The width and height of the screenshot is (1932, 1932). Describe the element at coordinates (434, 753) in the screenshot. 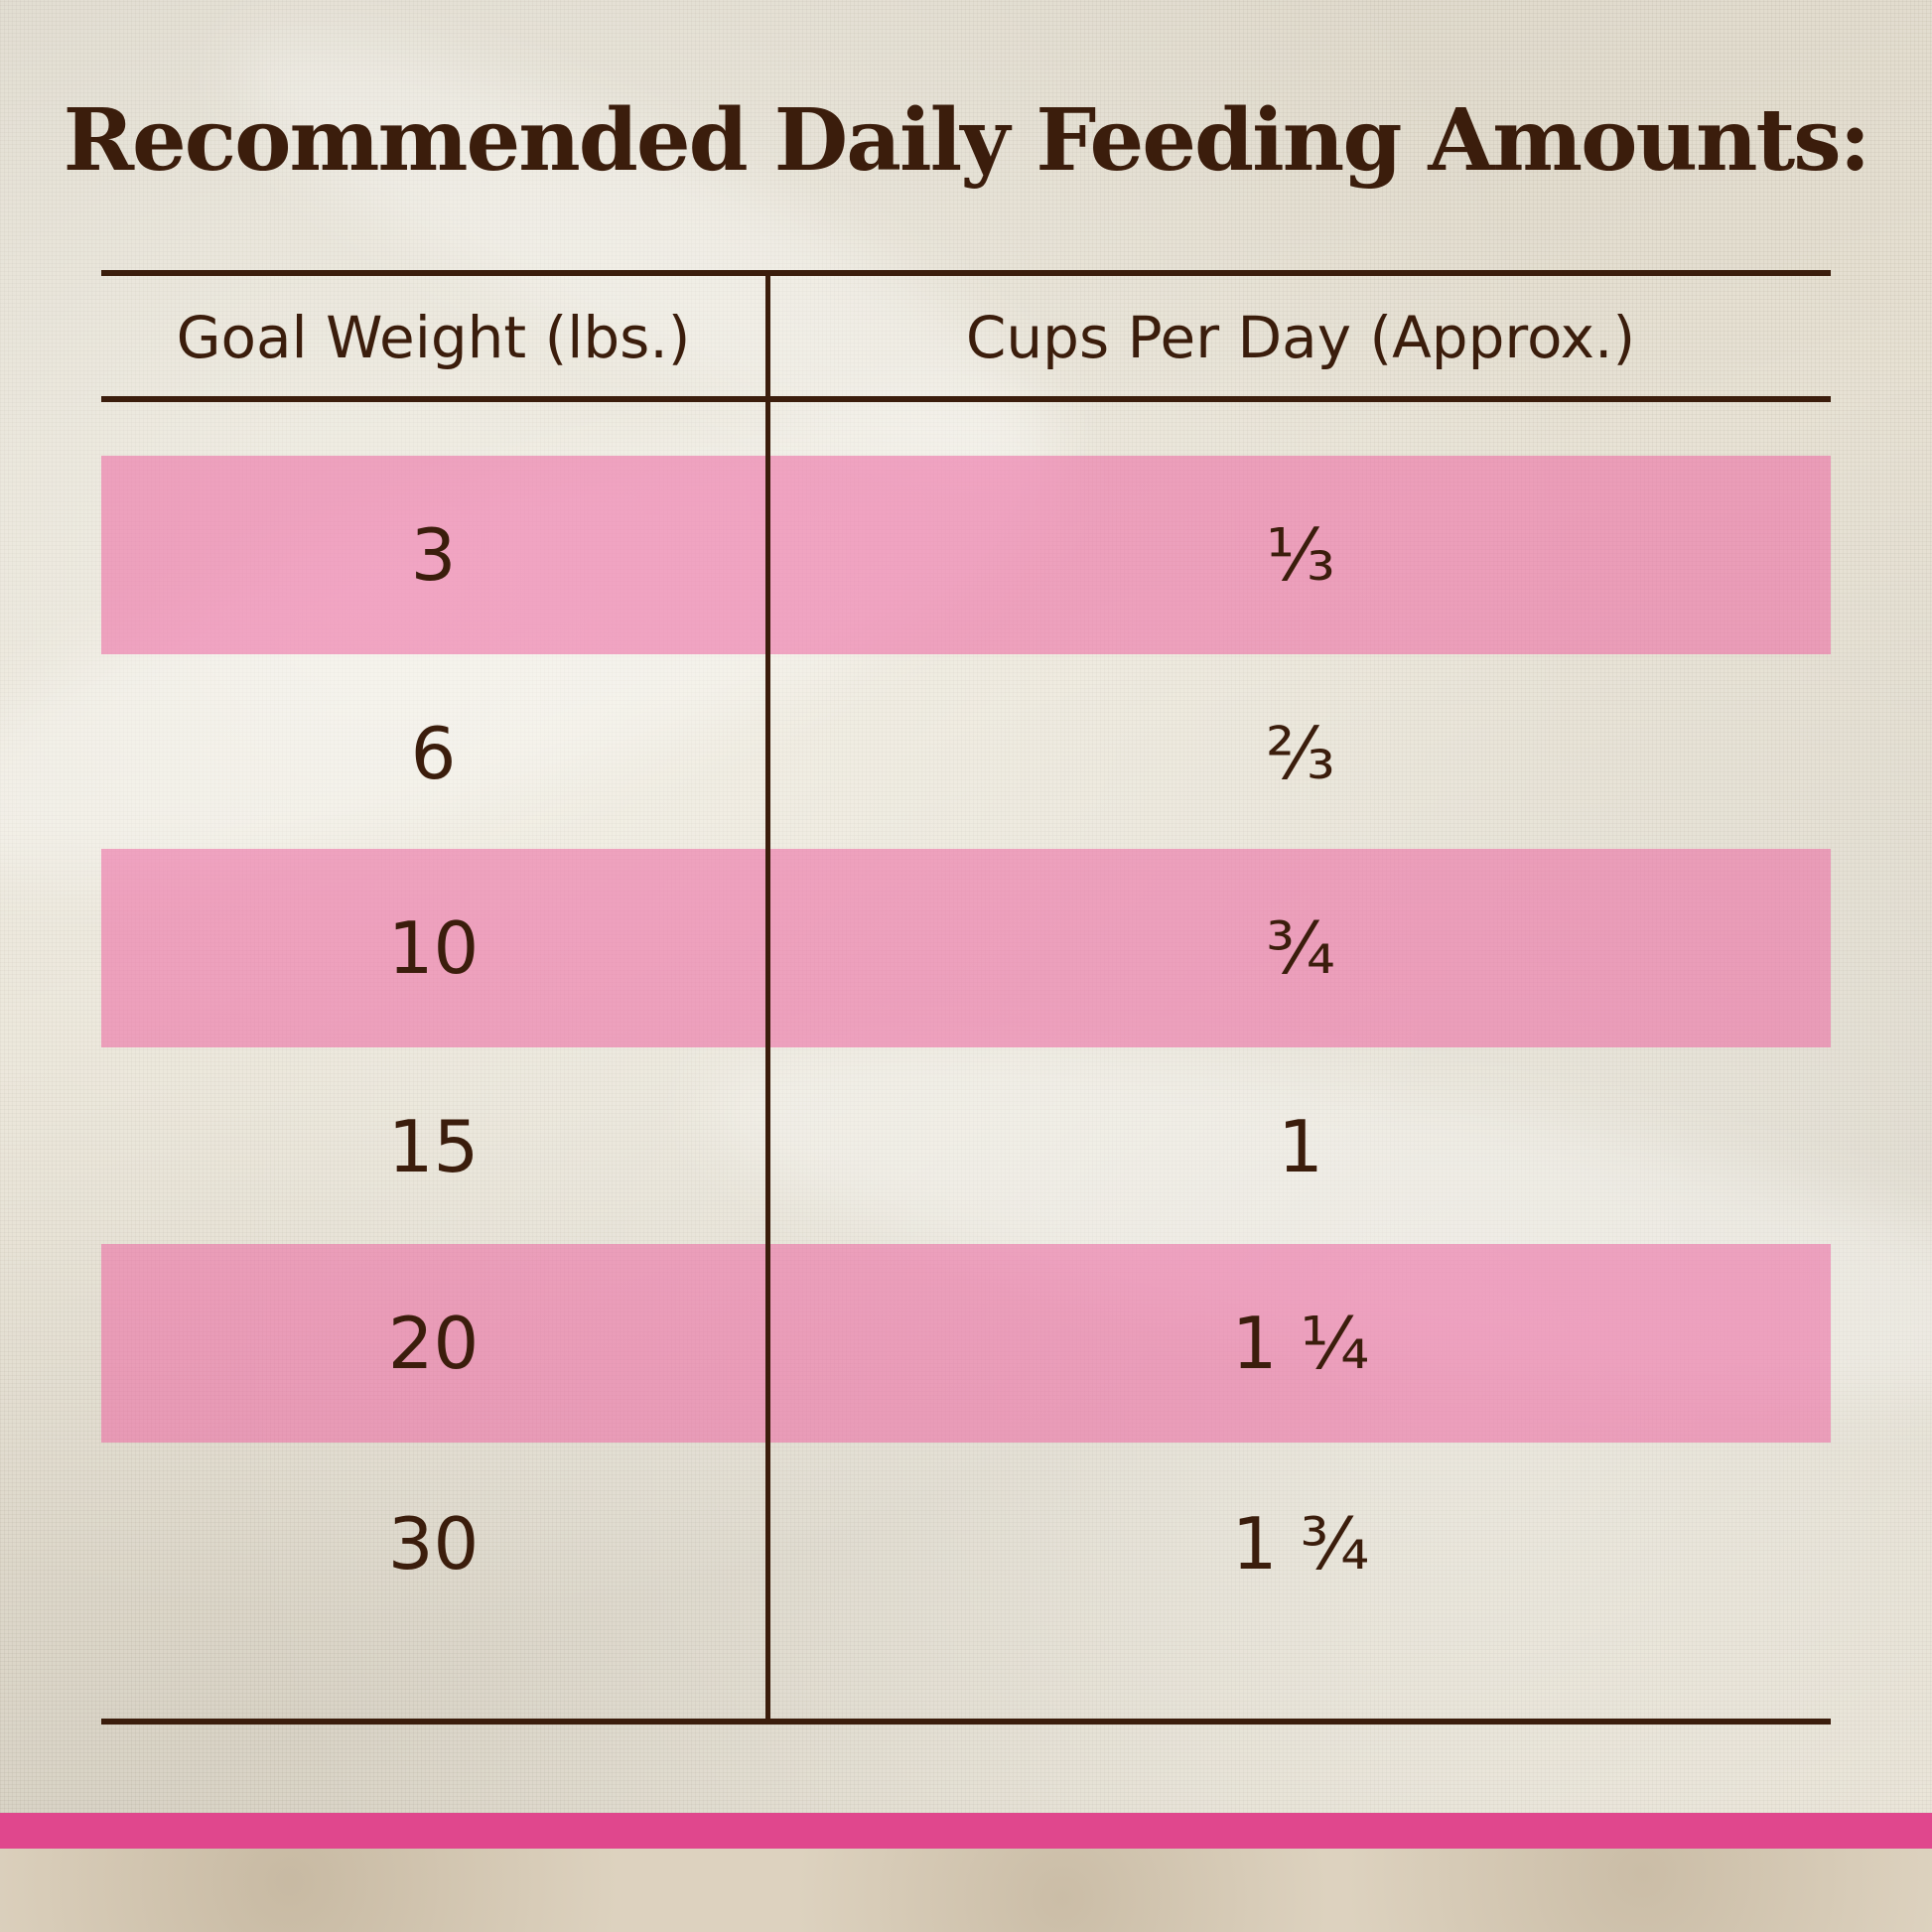

I see `goal-weight-cell: 6` at that location.